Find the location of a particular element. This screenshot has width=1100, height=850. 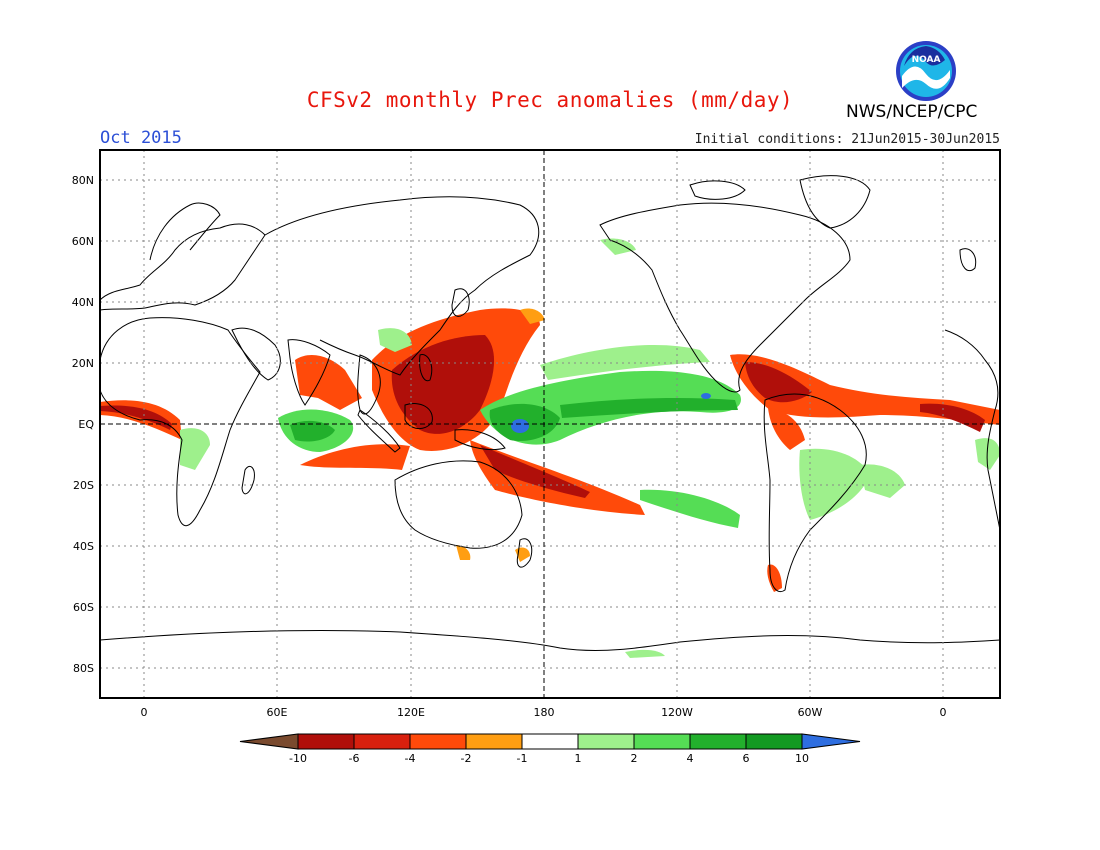

dry-anomaly-caribbean-core is located at coordinates (778, 382).